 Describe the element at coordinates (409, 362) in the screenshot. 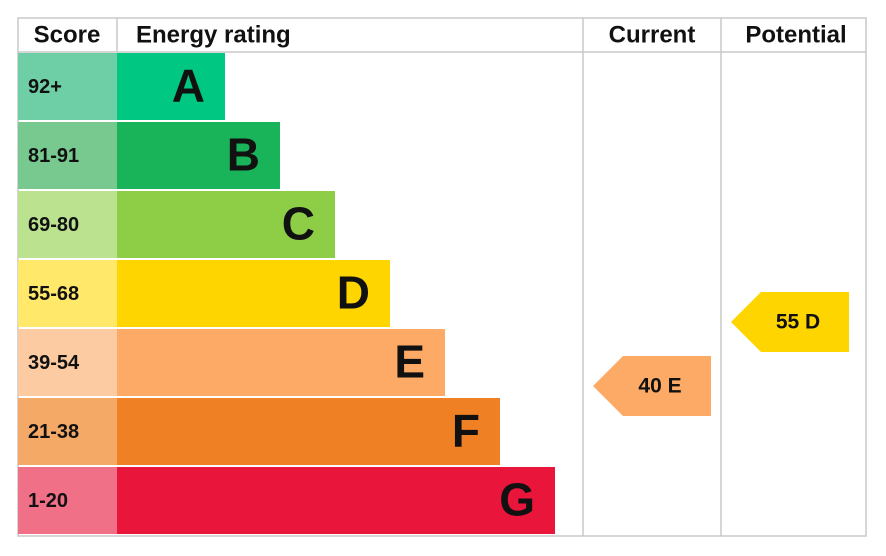

I see `rating-letter: E` at that location.